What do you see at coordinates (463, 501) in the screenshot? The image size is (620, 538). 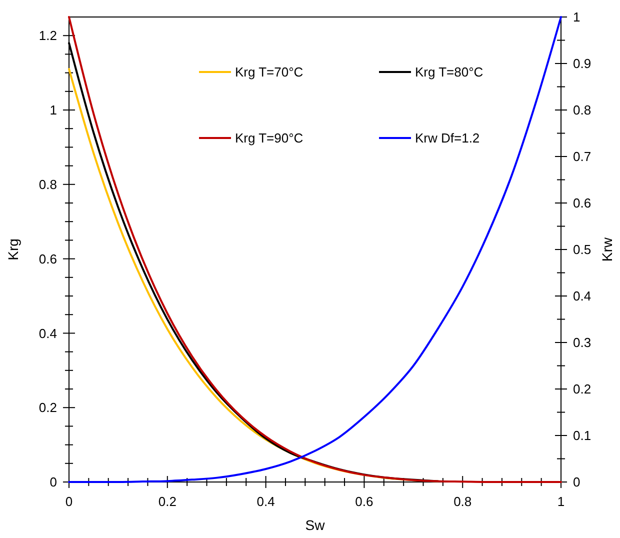 I see `x-tick-label: 0.8` at bounding box center [463, 501].